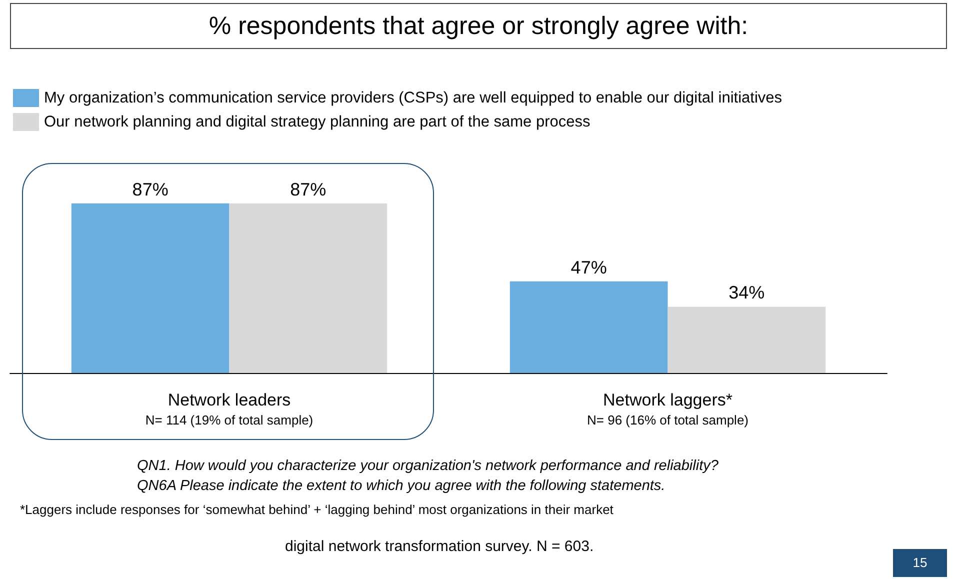  I want to click on data-label: 34%, so click(746, 292).